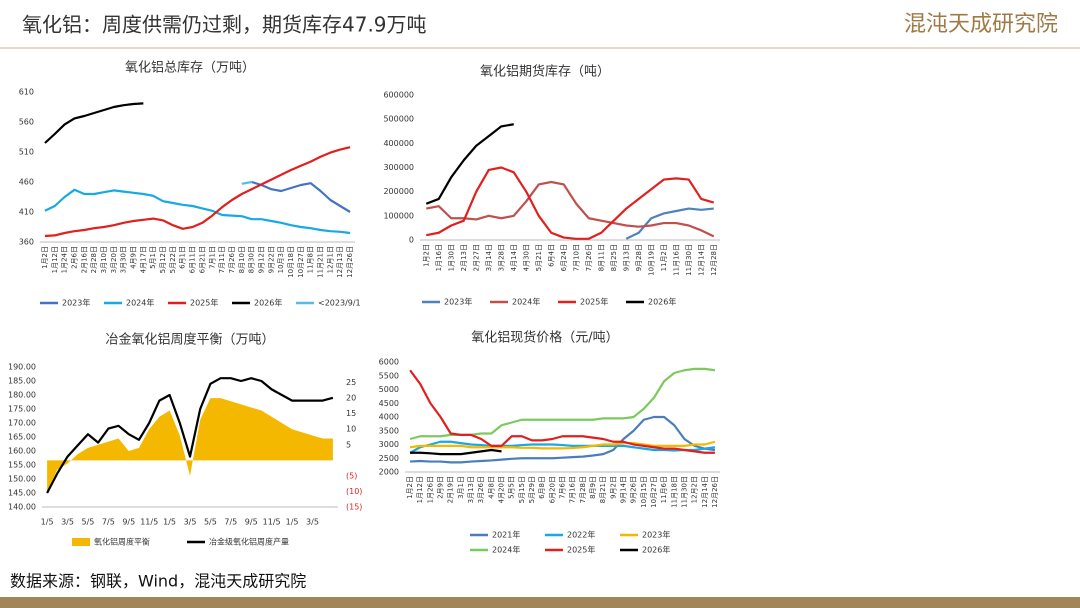 This screenshot has width=1080, height=608. What do you see at coordinates (398, 143) in the screenshot?
I see `y-tick-label: 400000` at bounding box center [398, 143].